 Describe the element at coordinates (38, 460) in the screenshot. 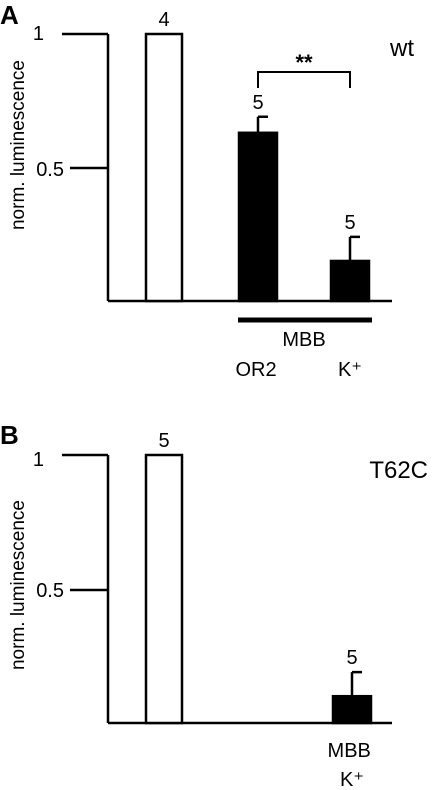

I see `y-tick-label-1-b: 1` at that location.